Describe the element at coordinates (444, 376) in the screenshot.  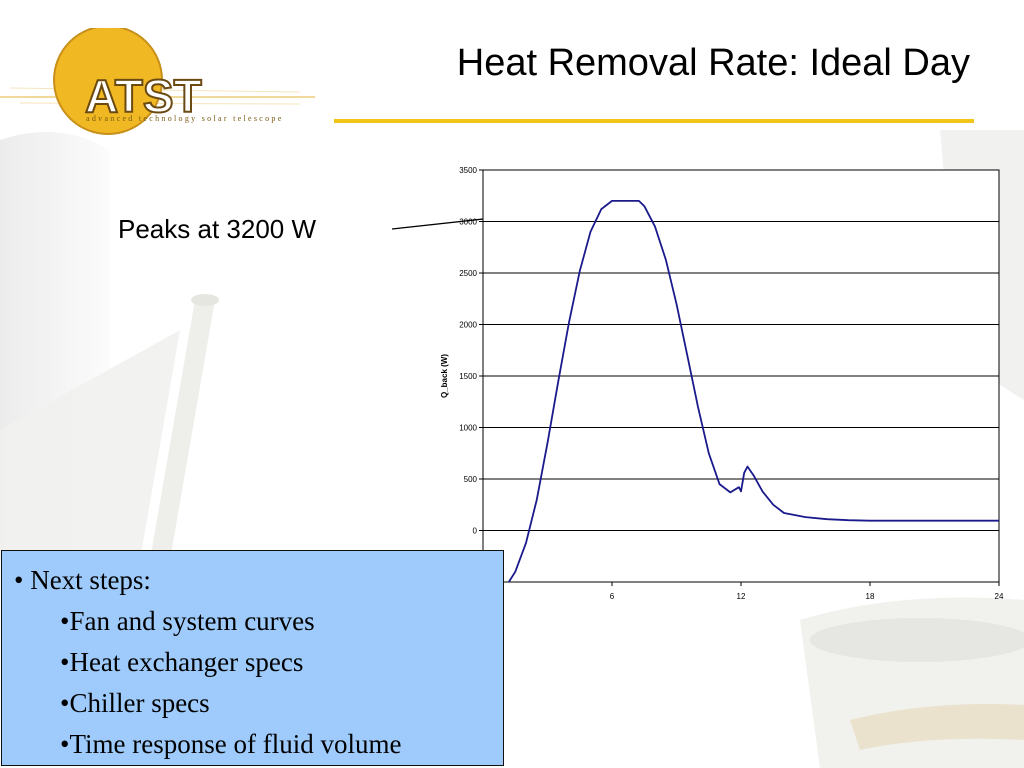
I see `y-axis-title: Q_back (W)` at that location.